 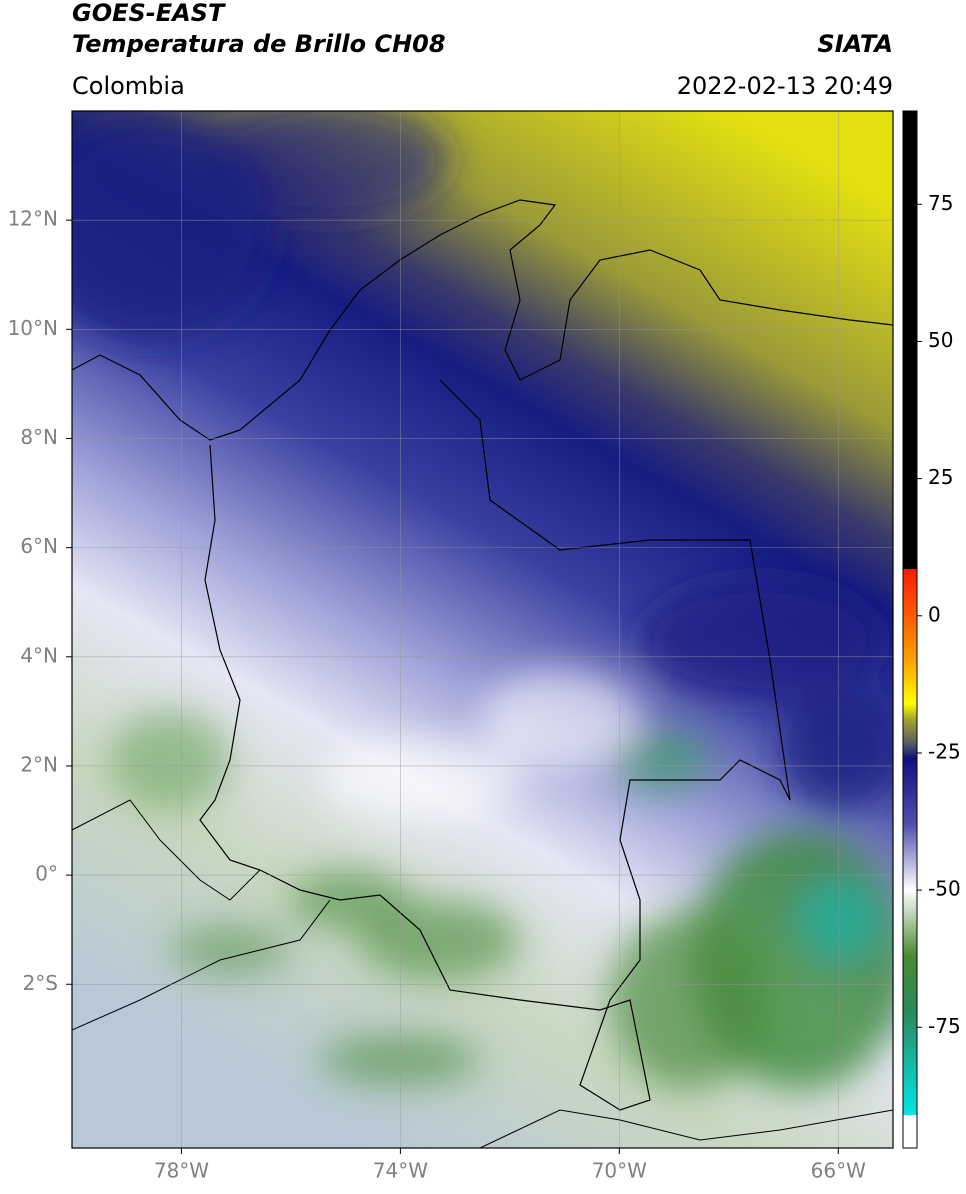 What do you see at coordinates (855, 44) in the screenshot?
I see `source: SIATA` at bounding box center [855, 44].